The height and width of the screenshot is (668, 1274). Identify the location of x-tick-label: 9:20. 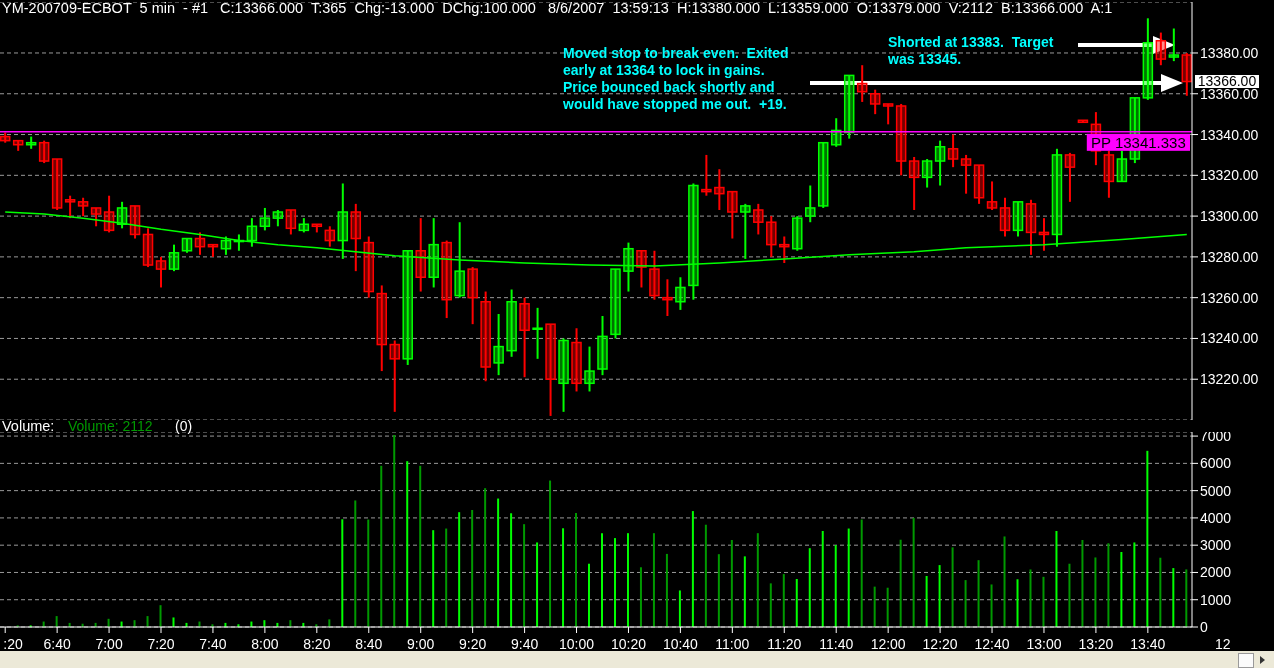
(473, 644).